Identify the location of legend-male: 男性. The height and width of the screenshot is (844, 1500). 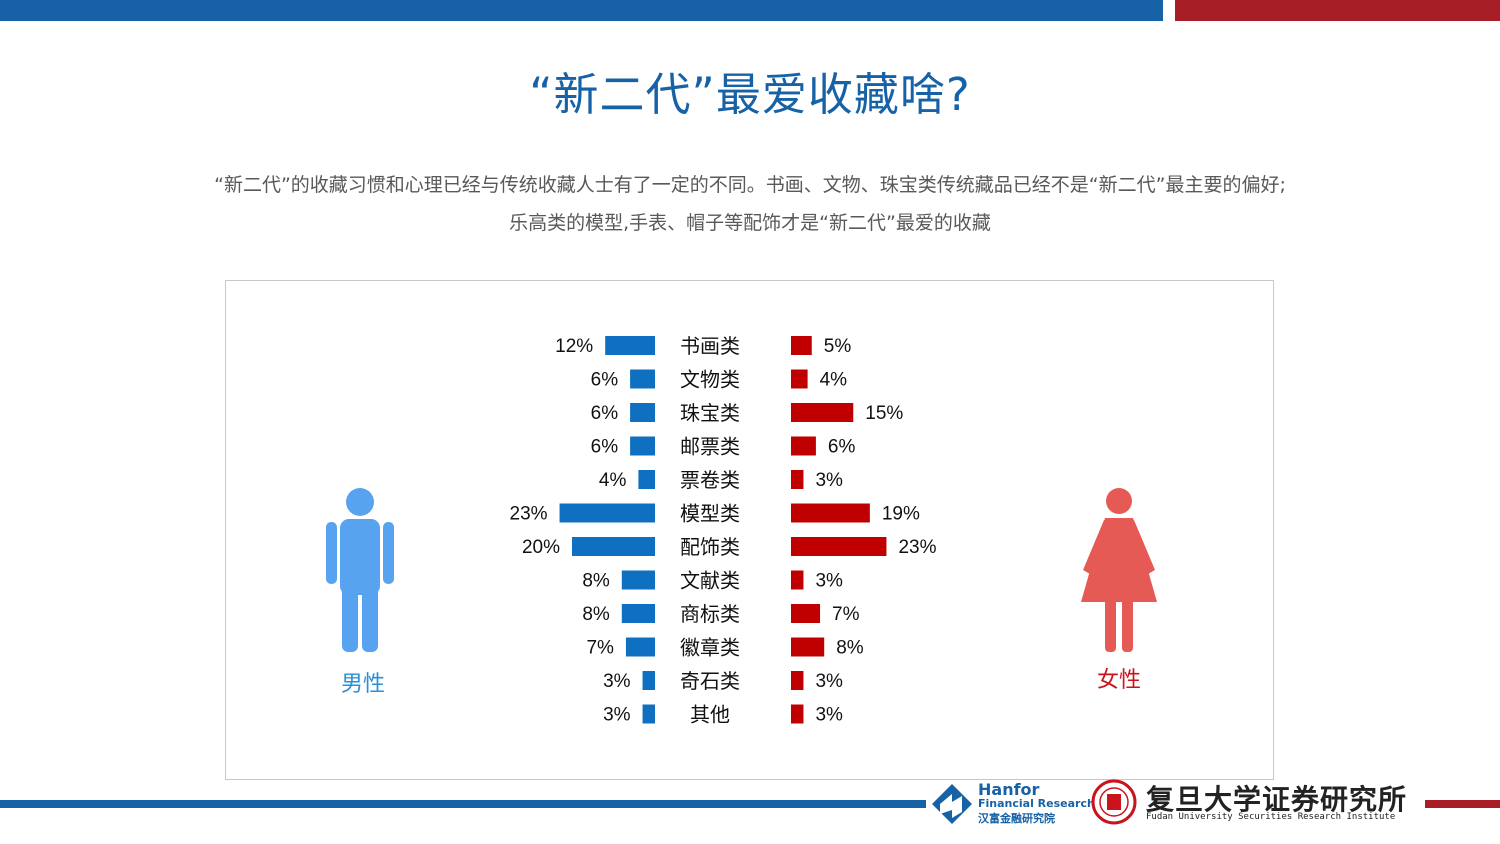
(363, 684).